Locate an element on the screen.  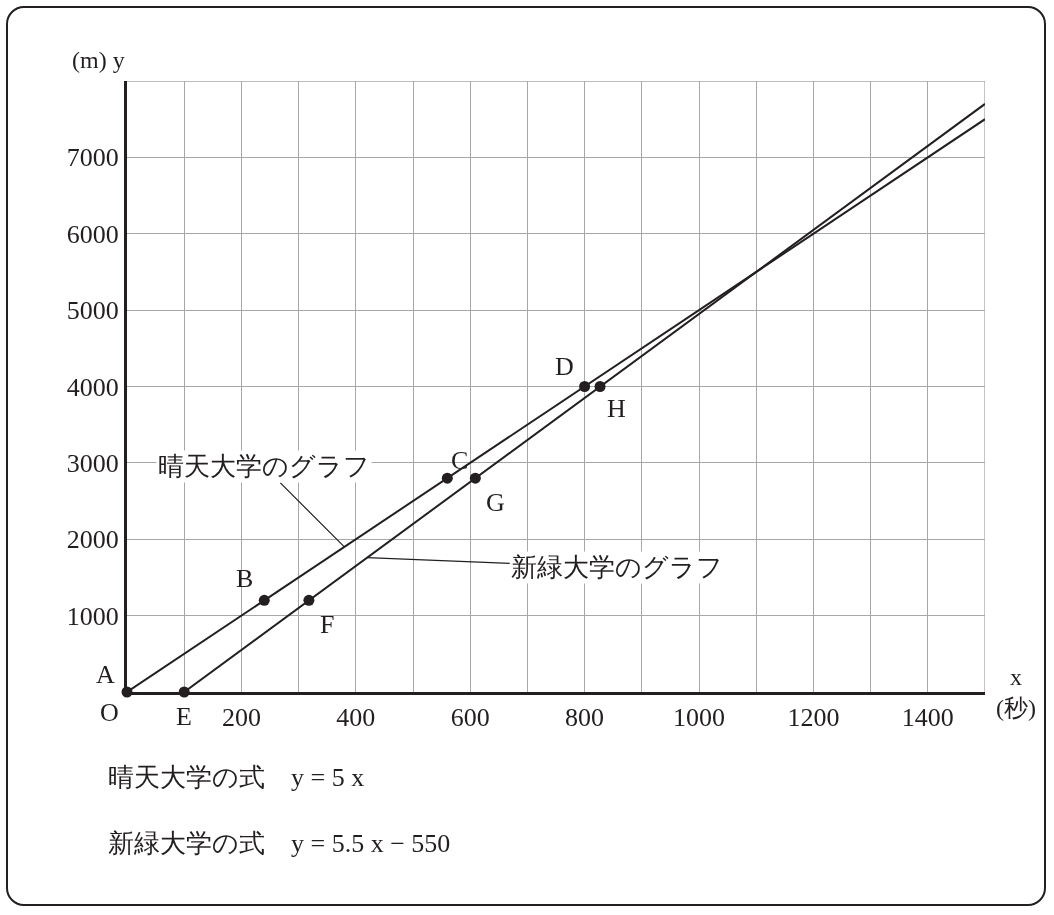
annotation: 新緑大学のグラフ is located at coordinates (617, 567).